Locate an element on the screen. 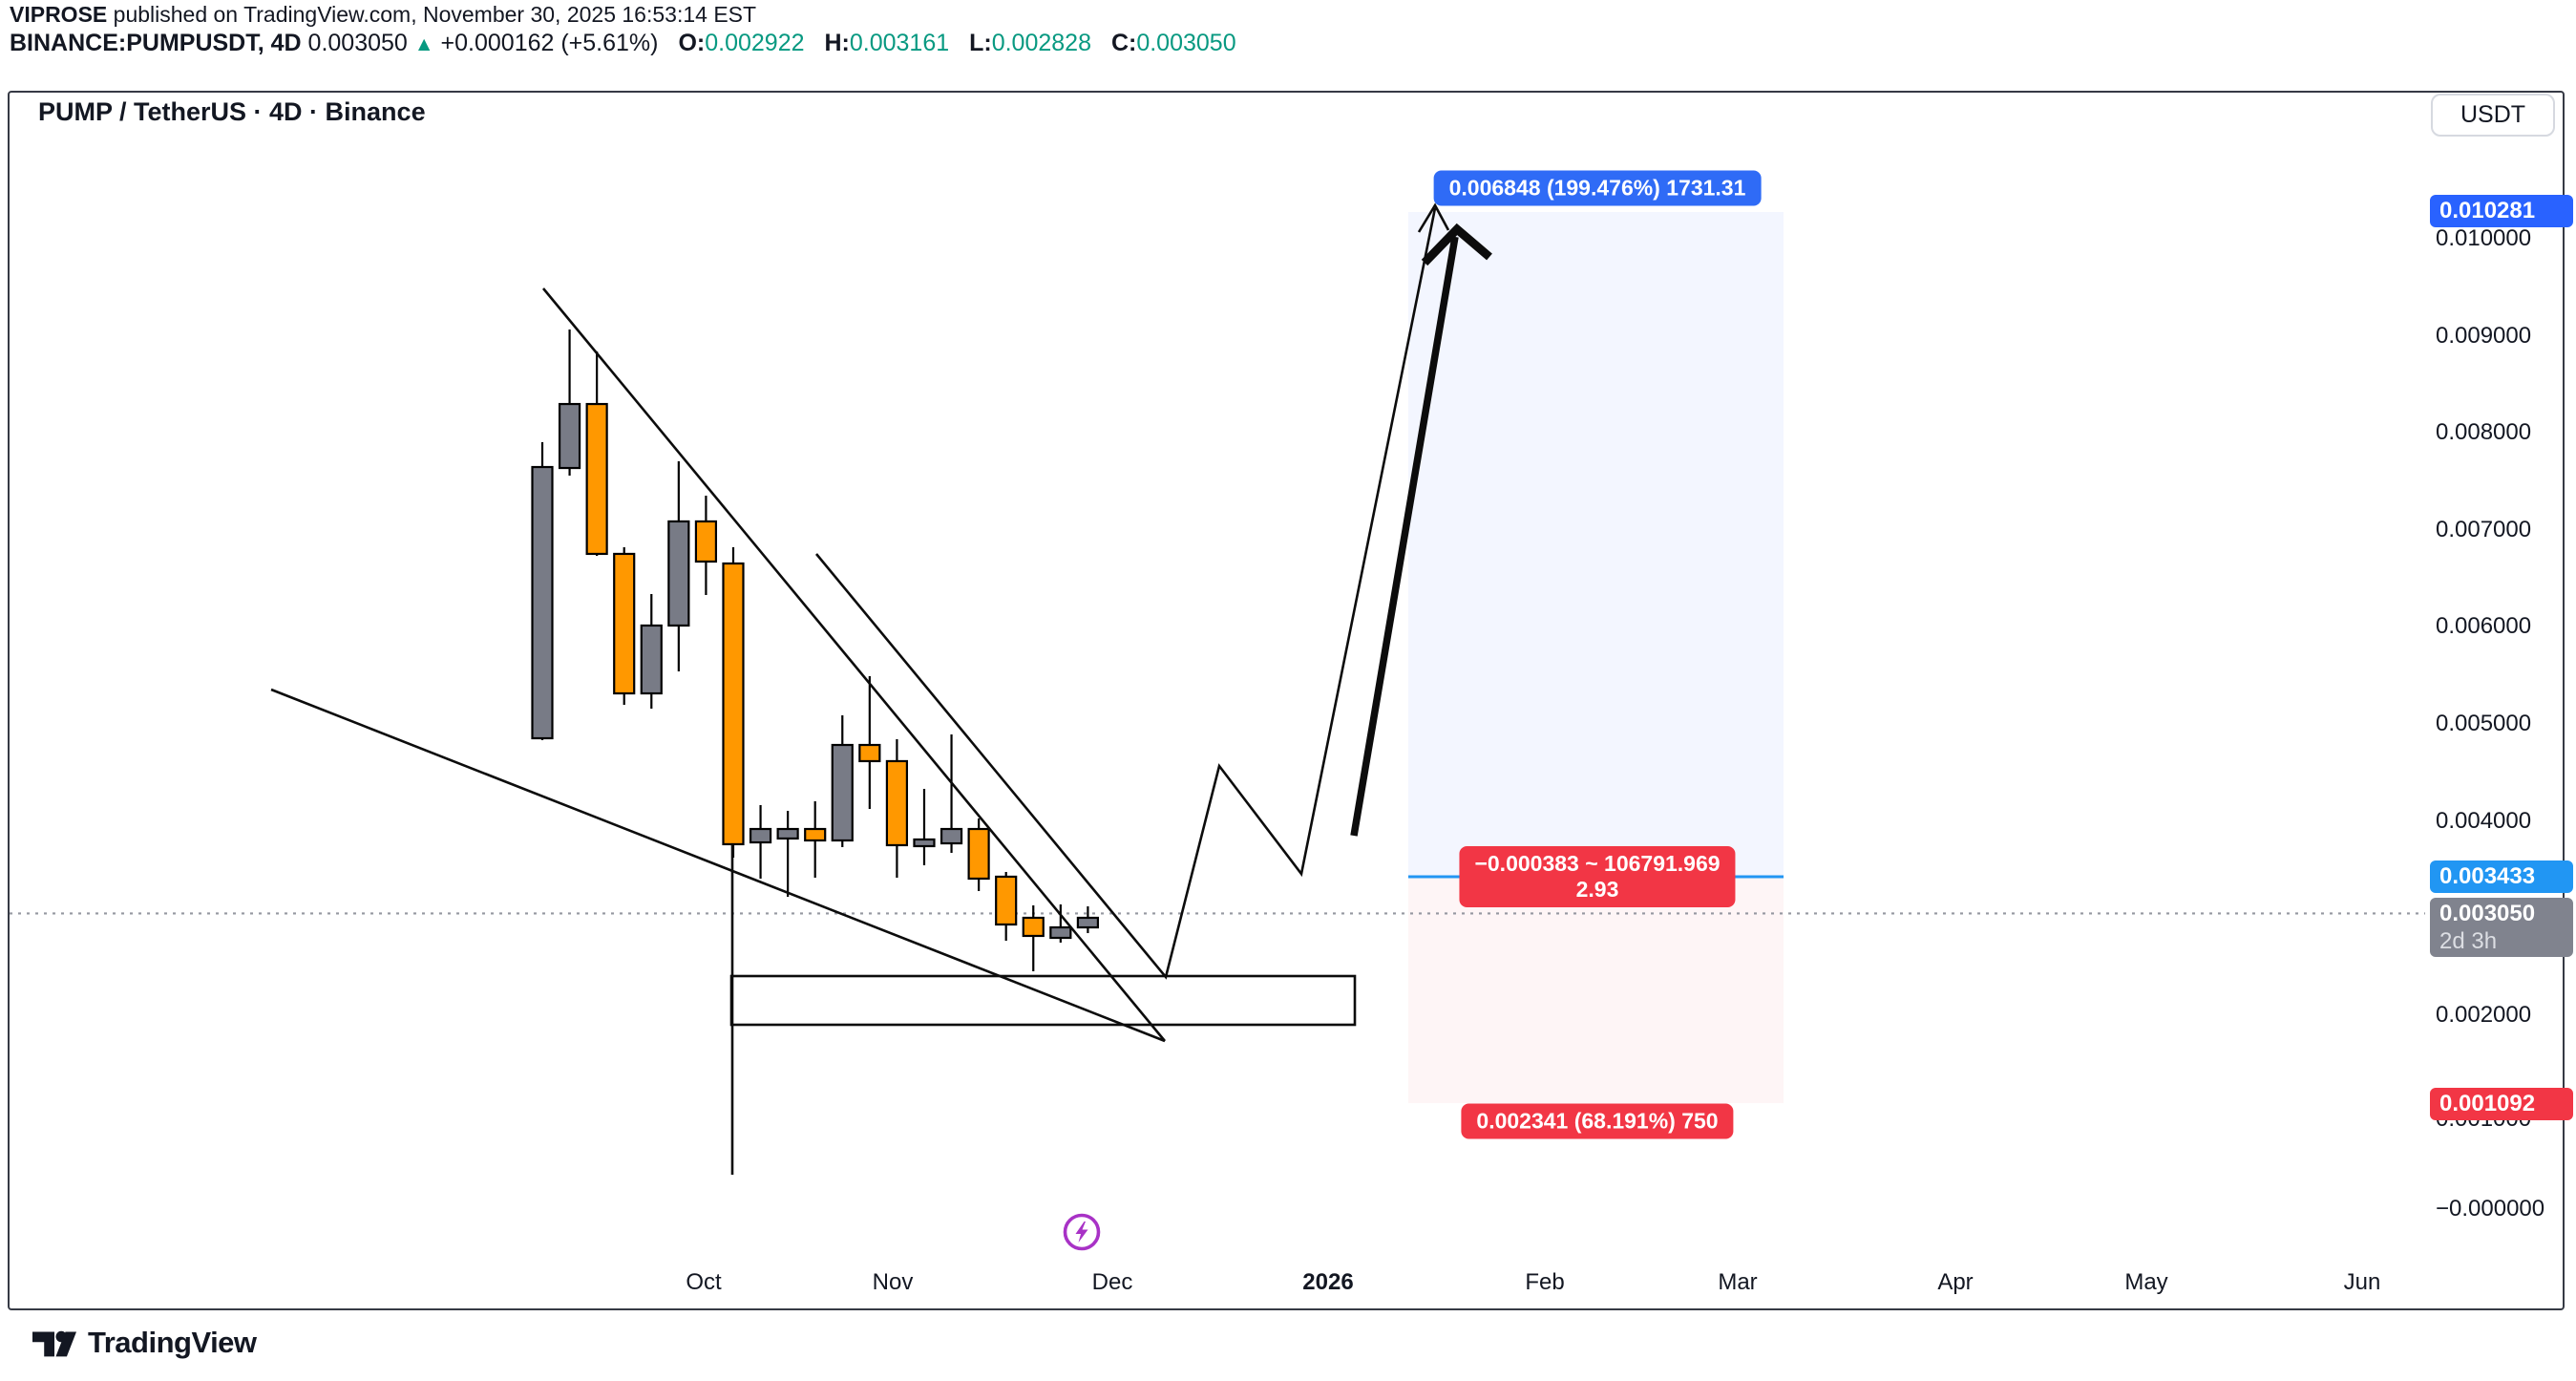 This screenshot has width=2576, height=1381. price-tick-label: 0.002000 is located at coordinates (2484, 1015).